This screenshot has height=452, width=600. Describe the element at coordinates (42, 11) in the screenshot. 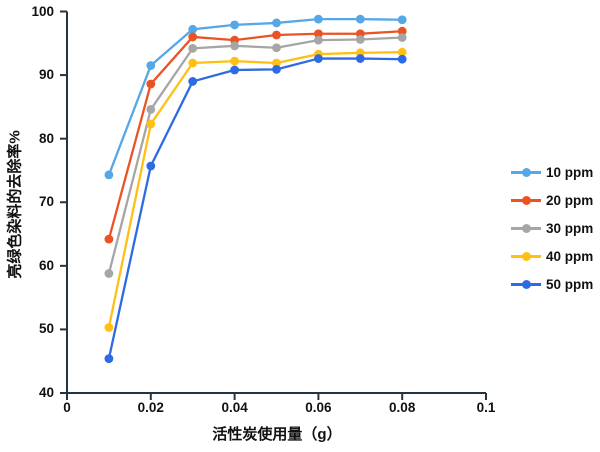

I see `y-tick-label: 100` at that location.